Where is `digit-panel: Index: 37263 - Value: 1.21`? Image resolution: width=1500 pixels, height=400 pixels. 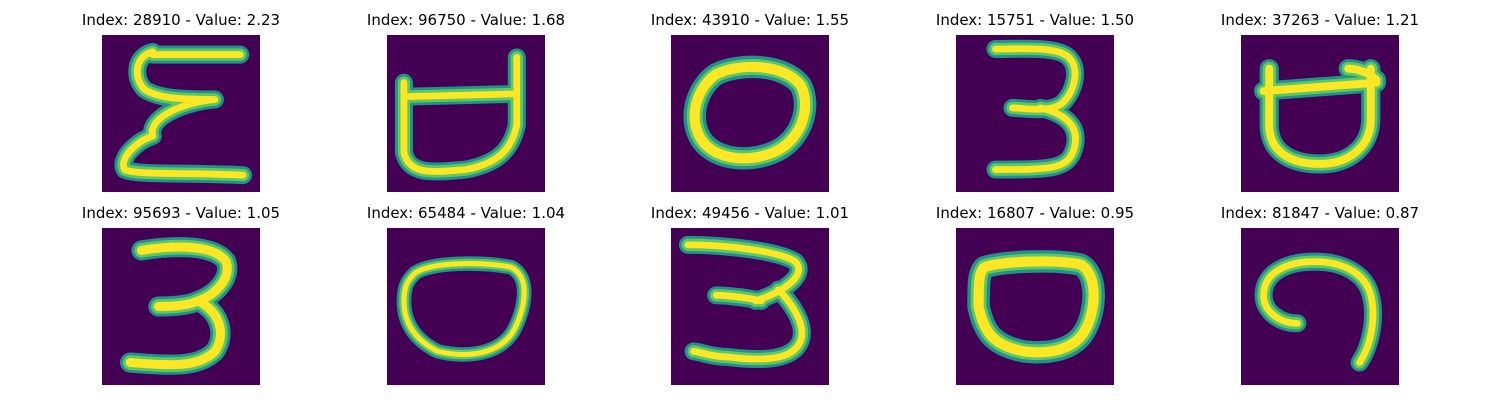 digit-panel: Index: 37263 - Value: 1.21 is located at coordinates (1289, 96).